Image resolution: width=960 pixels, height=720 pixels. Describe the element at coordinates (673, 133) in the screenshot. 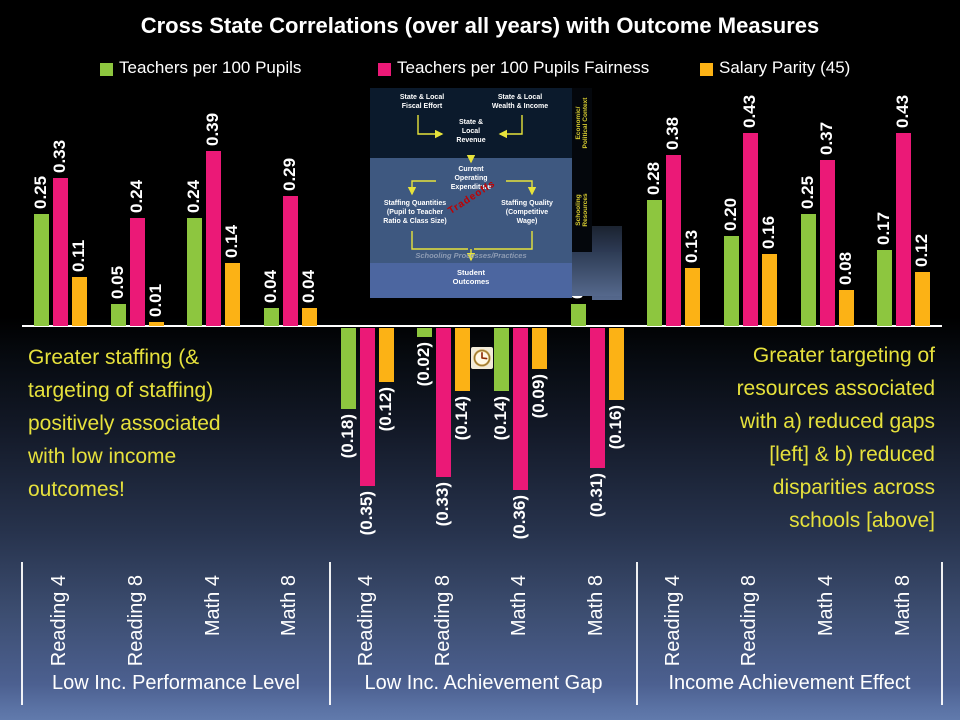

I see `value-label: 0.38` at that location.